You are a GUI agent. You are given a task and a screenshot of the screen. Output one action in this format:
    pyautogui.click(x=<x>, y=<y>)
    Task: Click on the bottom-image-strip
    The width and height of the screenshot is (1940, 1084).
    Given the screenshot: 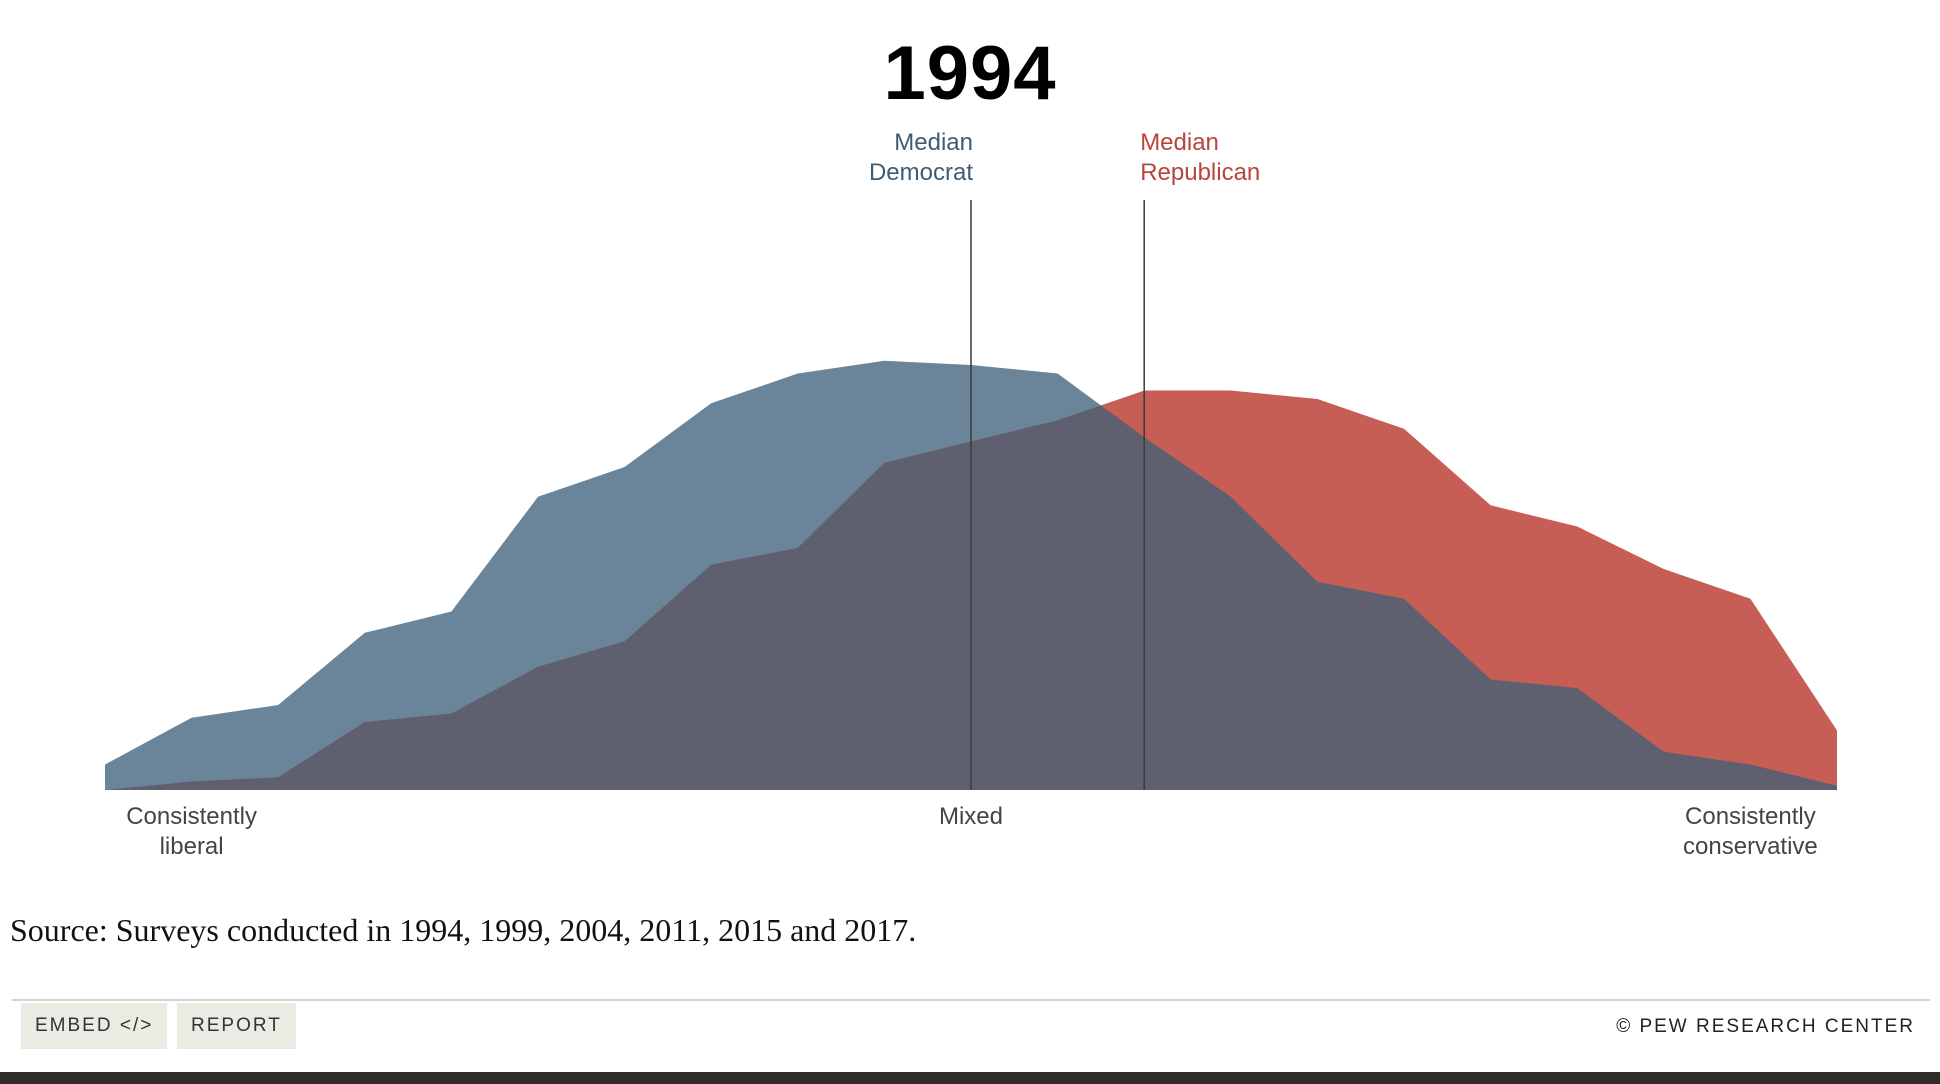 What is the action you would take?
    pyautogui.click(x=970, y=1078)
    